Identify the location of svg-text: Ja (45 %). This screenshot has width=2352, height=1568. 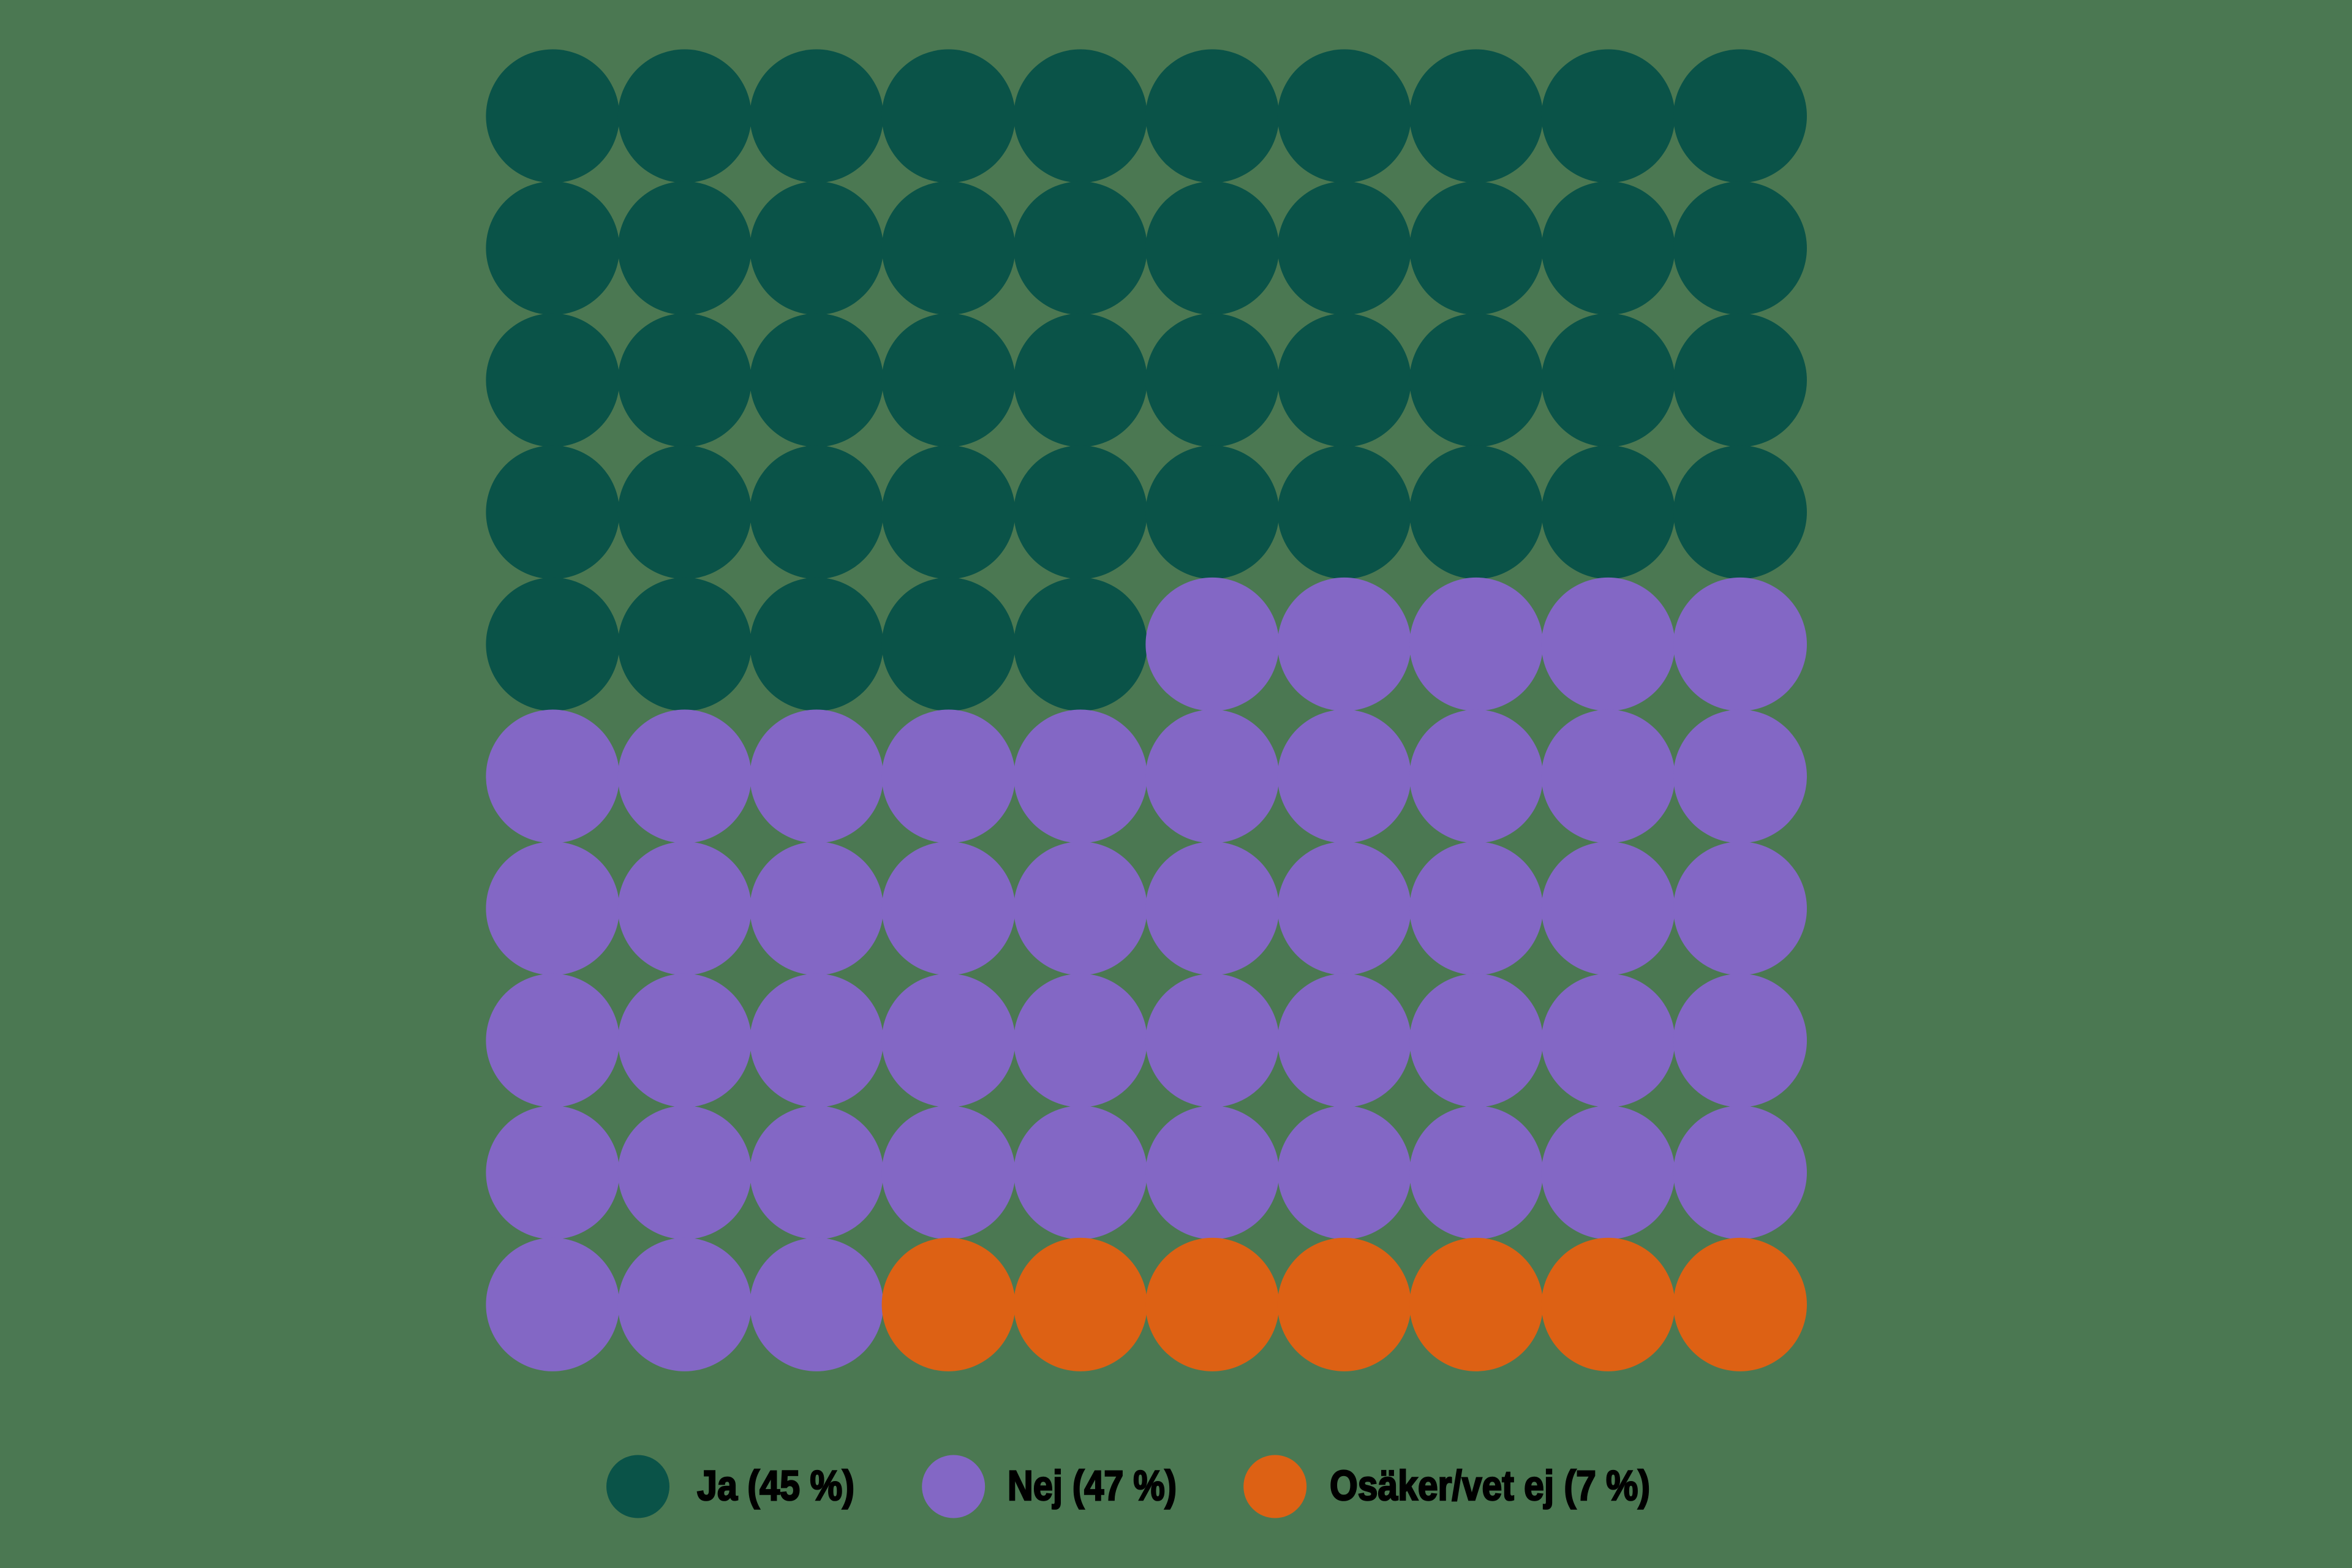
(775, 1486).